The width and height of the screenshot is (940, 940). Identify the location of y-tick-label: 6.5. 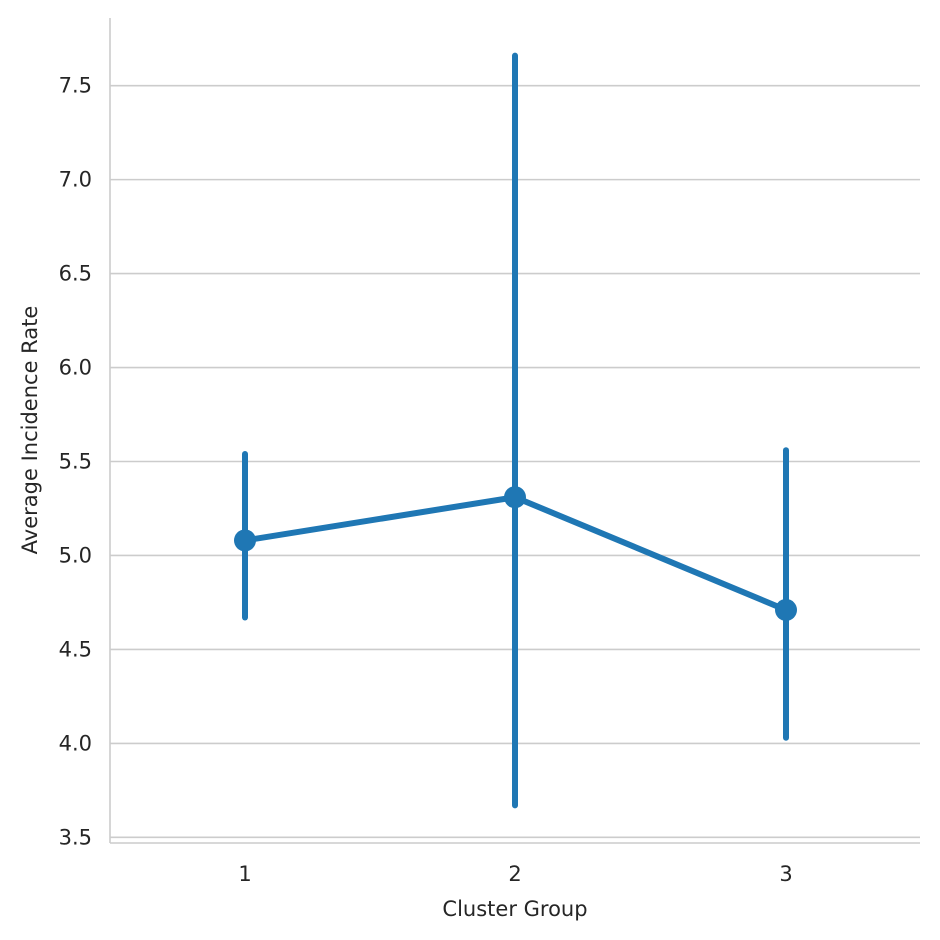
(75, 274).